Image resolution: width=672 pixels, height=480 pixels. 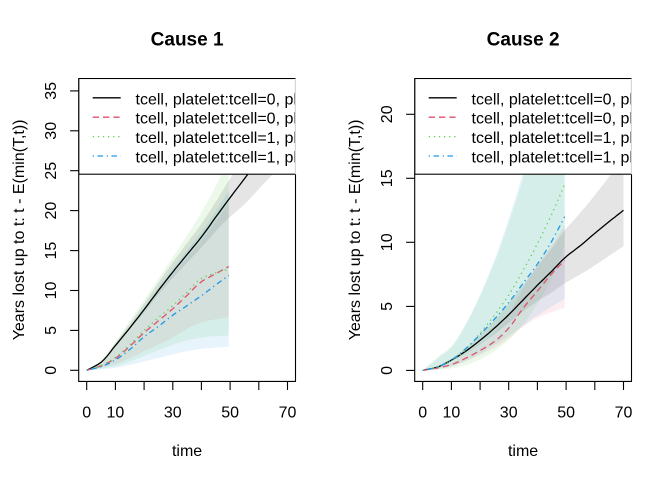 I want to click on svg-text: 25, so click(x=51, y=171).